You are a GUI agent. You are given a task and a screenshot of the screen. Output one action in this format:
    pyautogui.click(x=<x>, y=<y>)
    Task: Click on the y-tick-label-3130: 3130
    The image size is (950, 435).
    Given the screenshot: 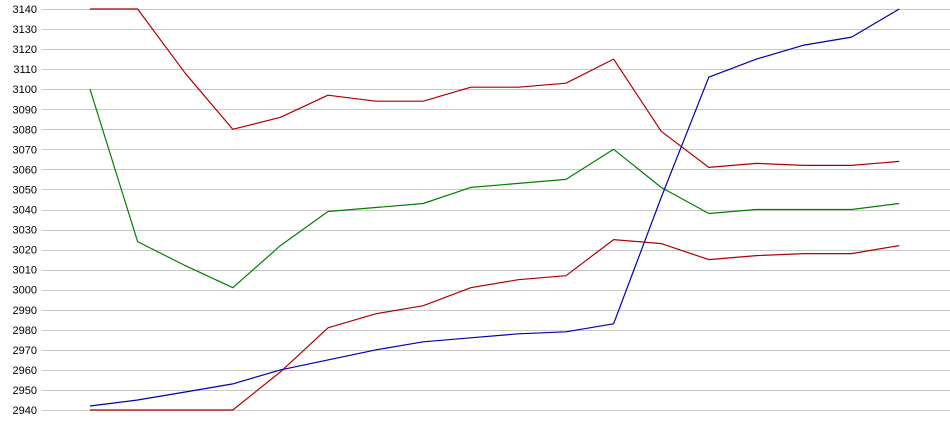 What is the action you would take?
    pyautogui.click(x=25, y=30)
    